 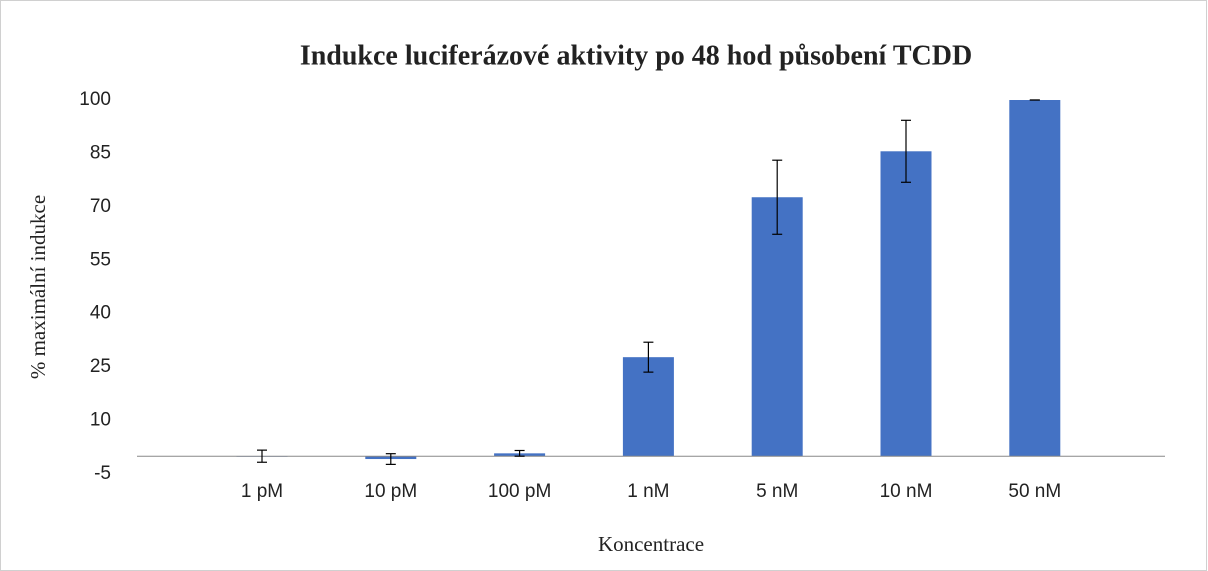 What do you see at coordinates (390, 491) in the screenshot?
I see `x-tick-label: 10 pM` at bounding box center [390, 491].